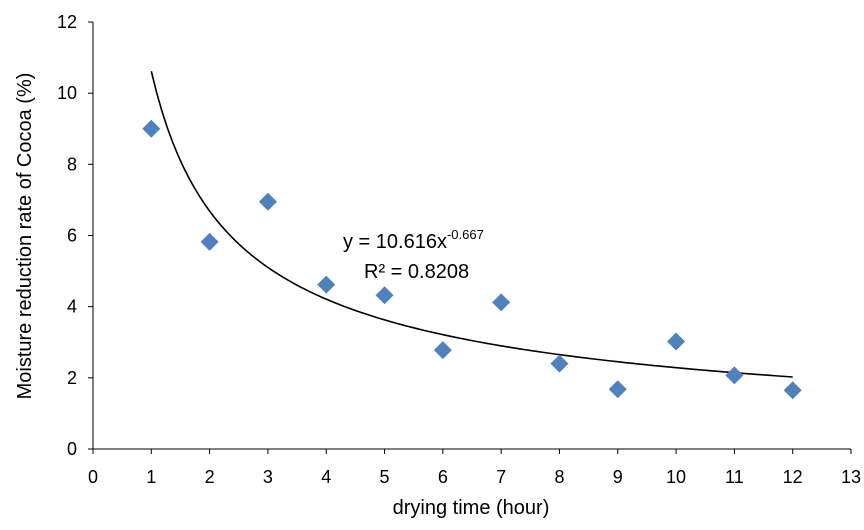 This screenshot has height=530, width=864. Describe the element at coordinates (72, 307) in the screenshot. I see `y-tick-label: 4` at that location.